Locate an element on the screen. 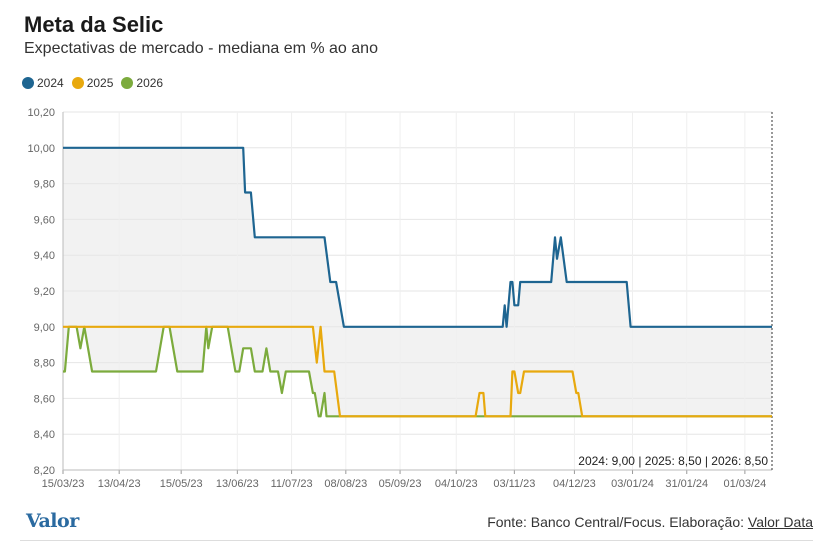 Image resolution: width=823 pixels, height=548 pixels. legend-label-2026: 2026 is located at coordinates (150, 83).